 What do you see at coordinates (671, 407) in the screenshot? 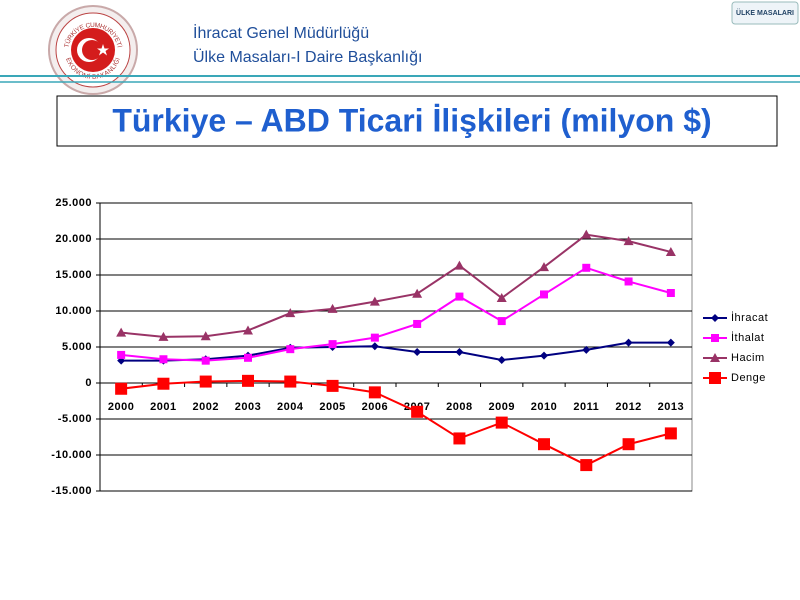
I see `x-tick-label: 2013` at bounding box center [671, 407].